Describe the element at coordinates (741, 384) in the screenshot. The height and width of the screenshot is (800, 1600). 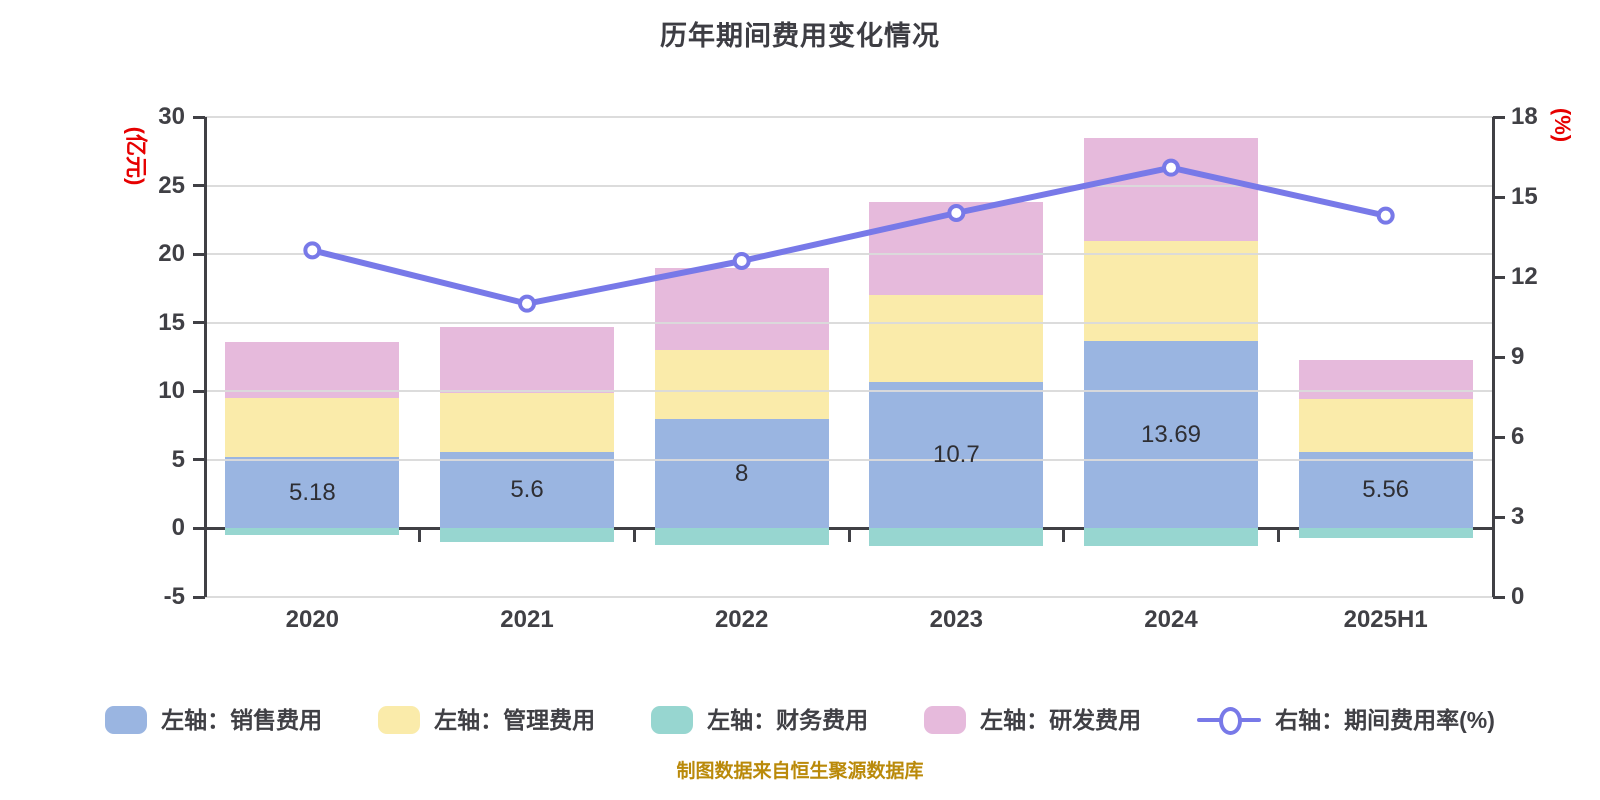
I see `bar-segment-1-2022` at that location.